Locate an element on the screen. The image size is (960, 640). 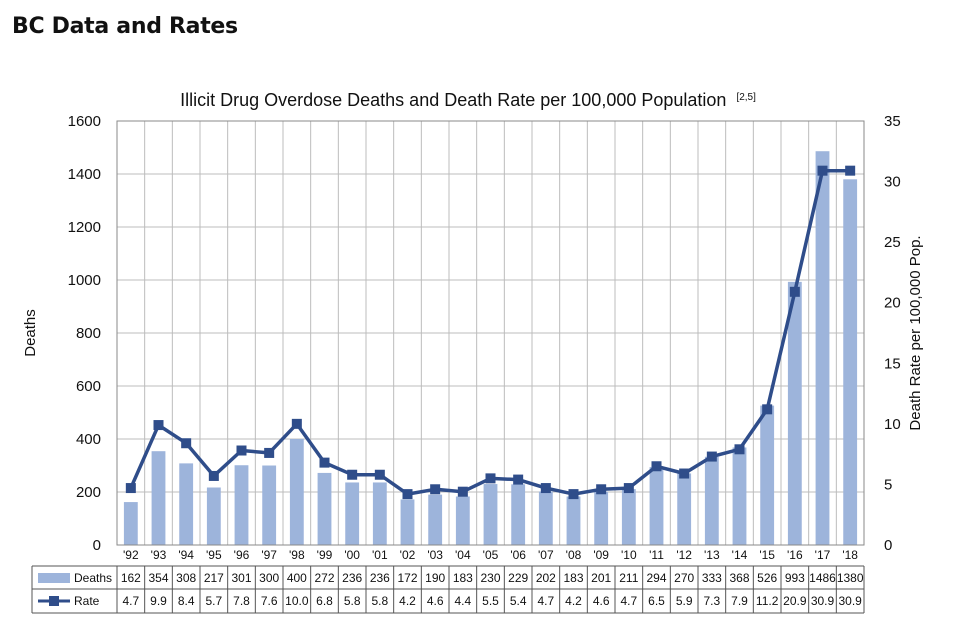
table-cell-deaths: 229 is located at coordinates (518, 578).